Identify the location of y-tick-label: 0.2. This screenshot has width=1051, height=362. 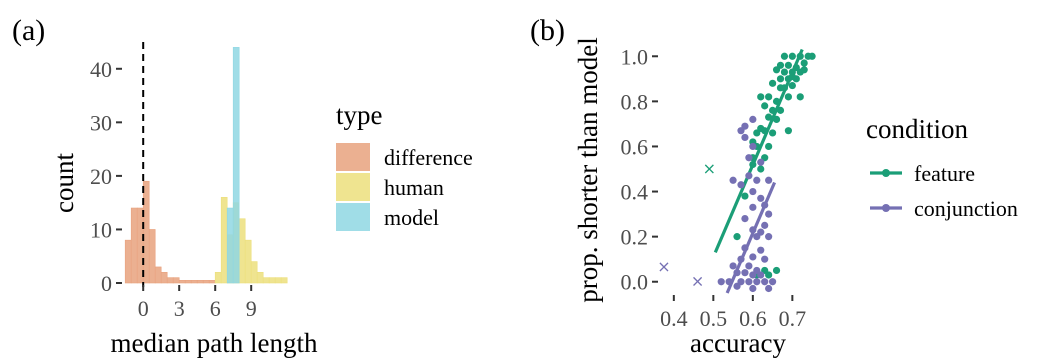
(635, 237).